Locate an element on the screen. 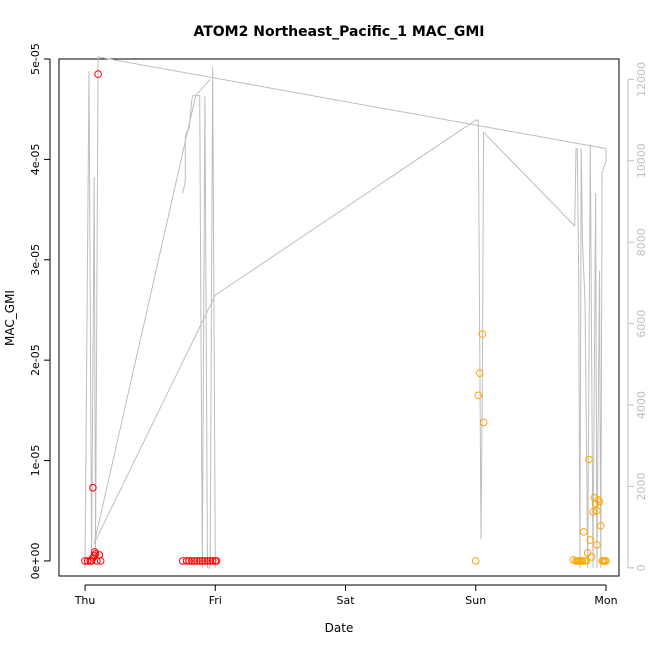  x-tick-label: Sun is located at coordinates (475, 600).